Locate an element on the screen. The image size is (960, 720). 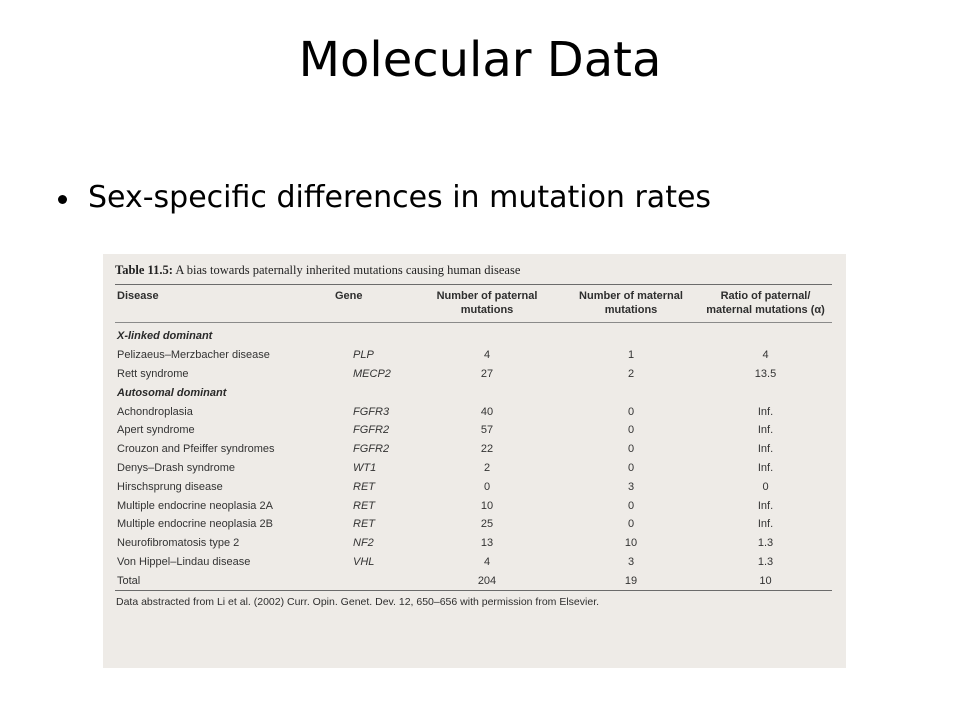
section-label: Autosomal dominant is located at coordinates (172, 392).